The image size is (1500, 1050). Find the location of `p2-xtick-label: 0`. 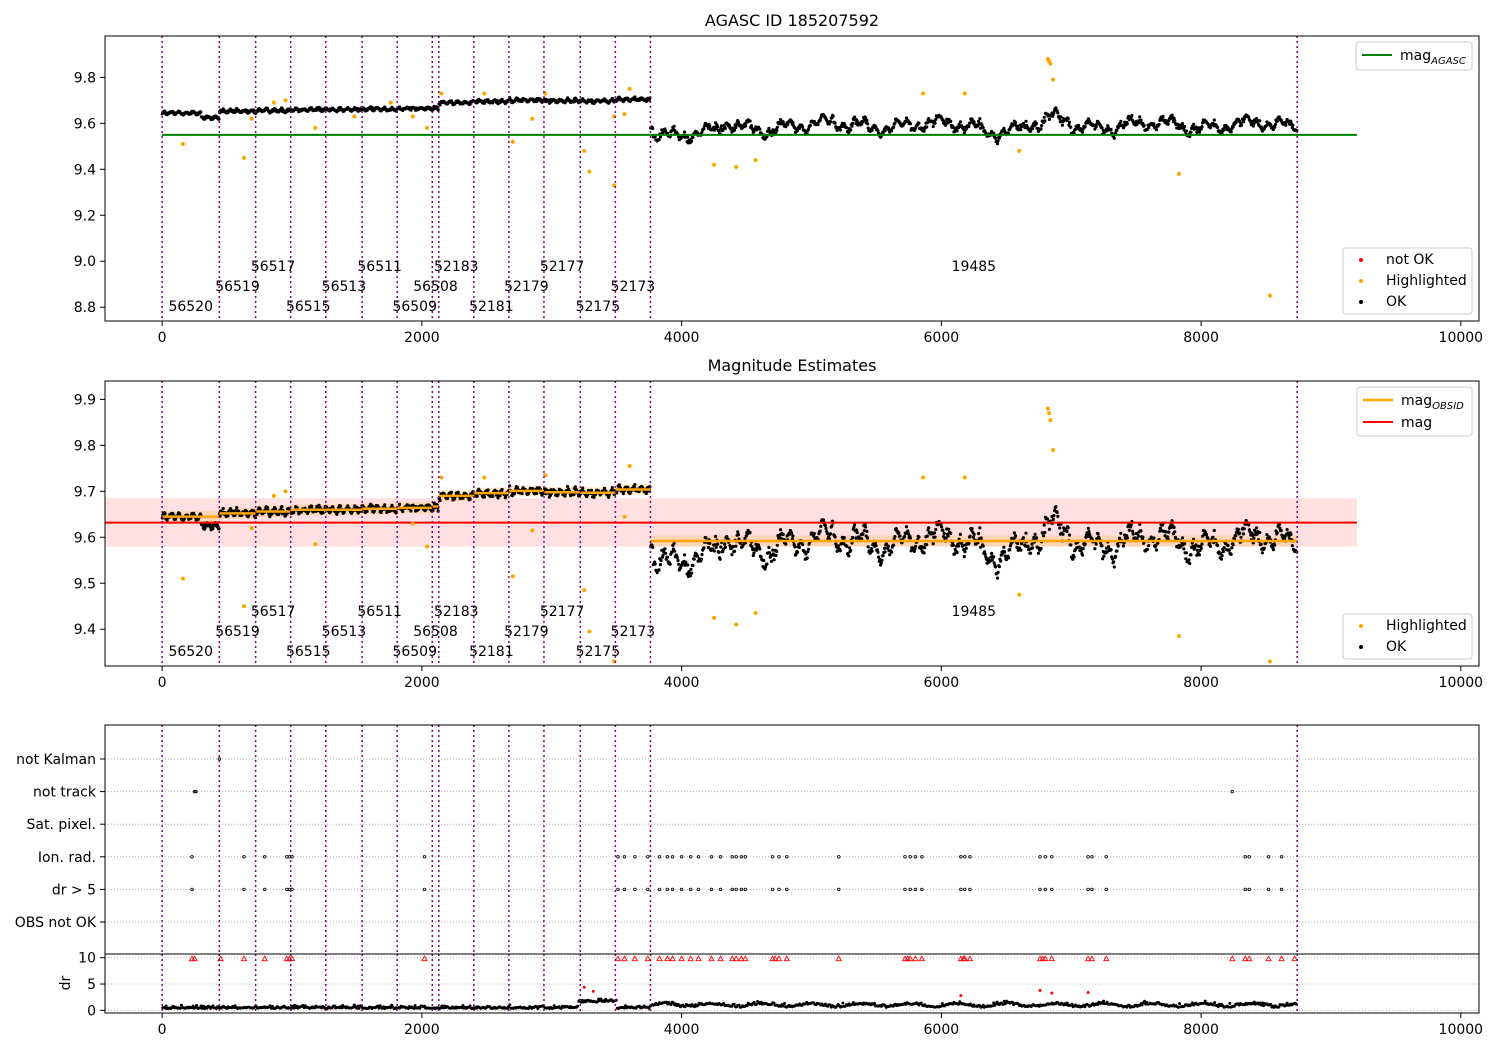

p2-xtick-label: 0 is located at coordinates (162, 683).